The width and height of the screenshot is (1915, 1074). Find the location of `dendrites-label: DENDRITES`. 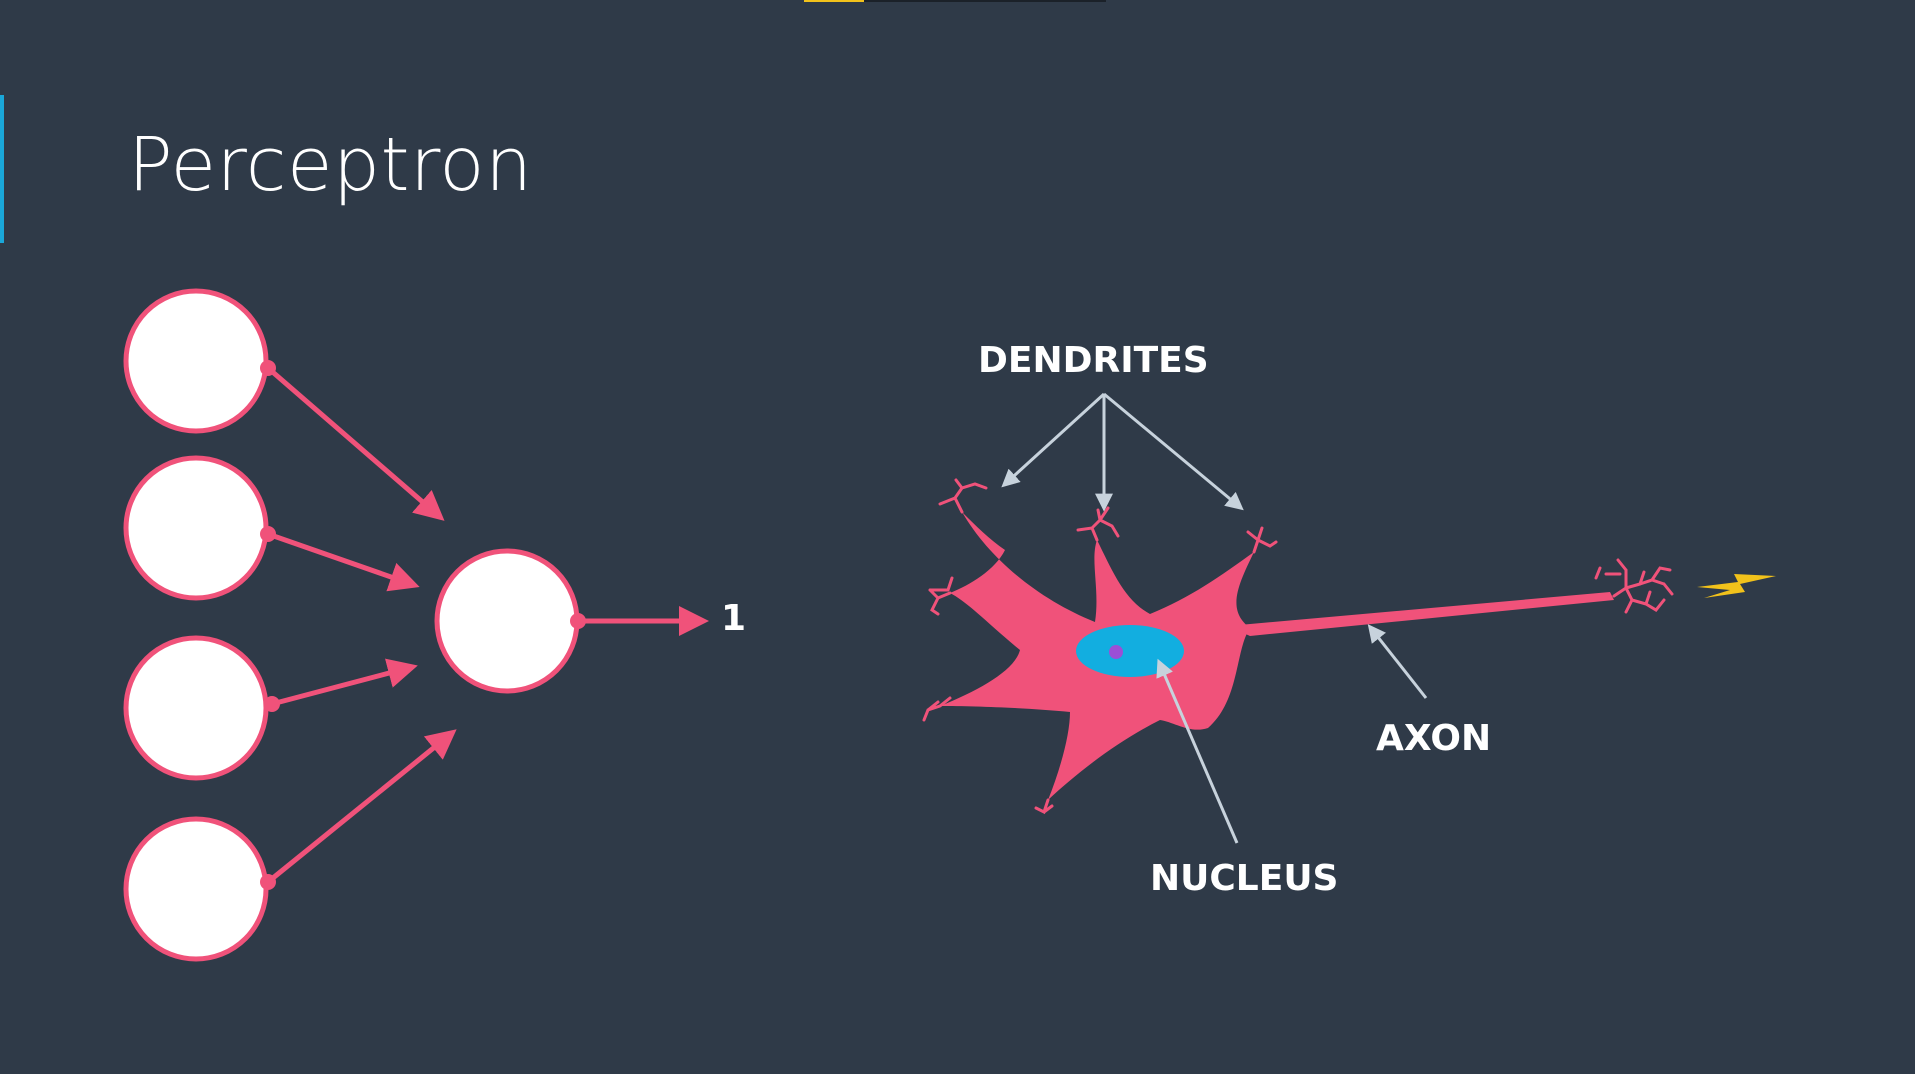

dendrites-label: DENDRITES is located at coordinates (1093, 360).